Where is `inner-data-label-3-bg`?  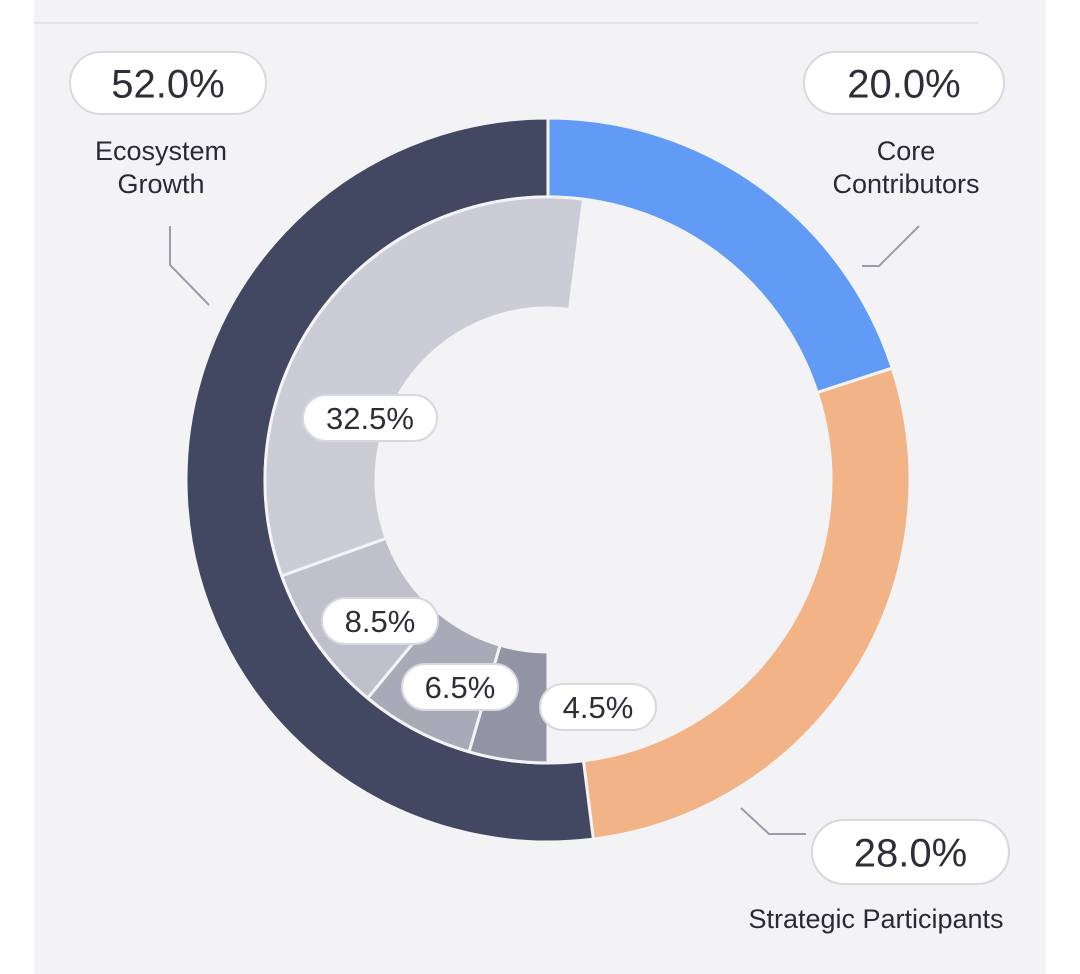 inner-data-label-3-bg is located at coordinates (380, 621).